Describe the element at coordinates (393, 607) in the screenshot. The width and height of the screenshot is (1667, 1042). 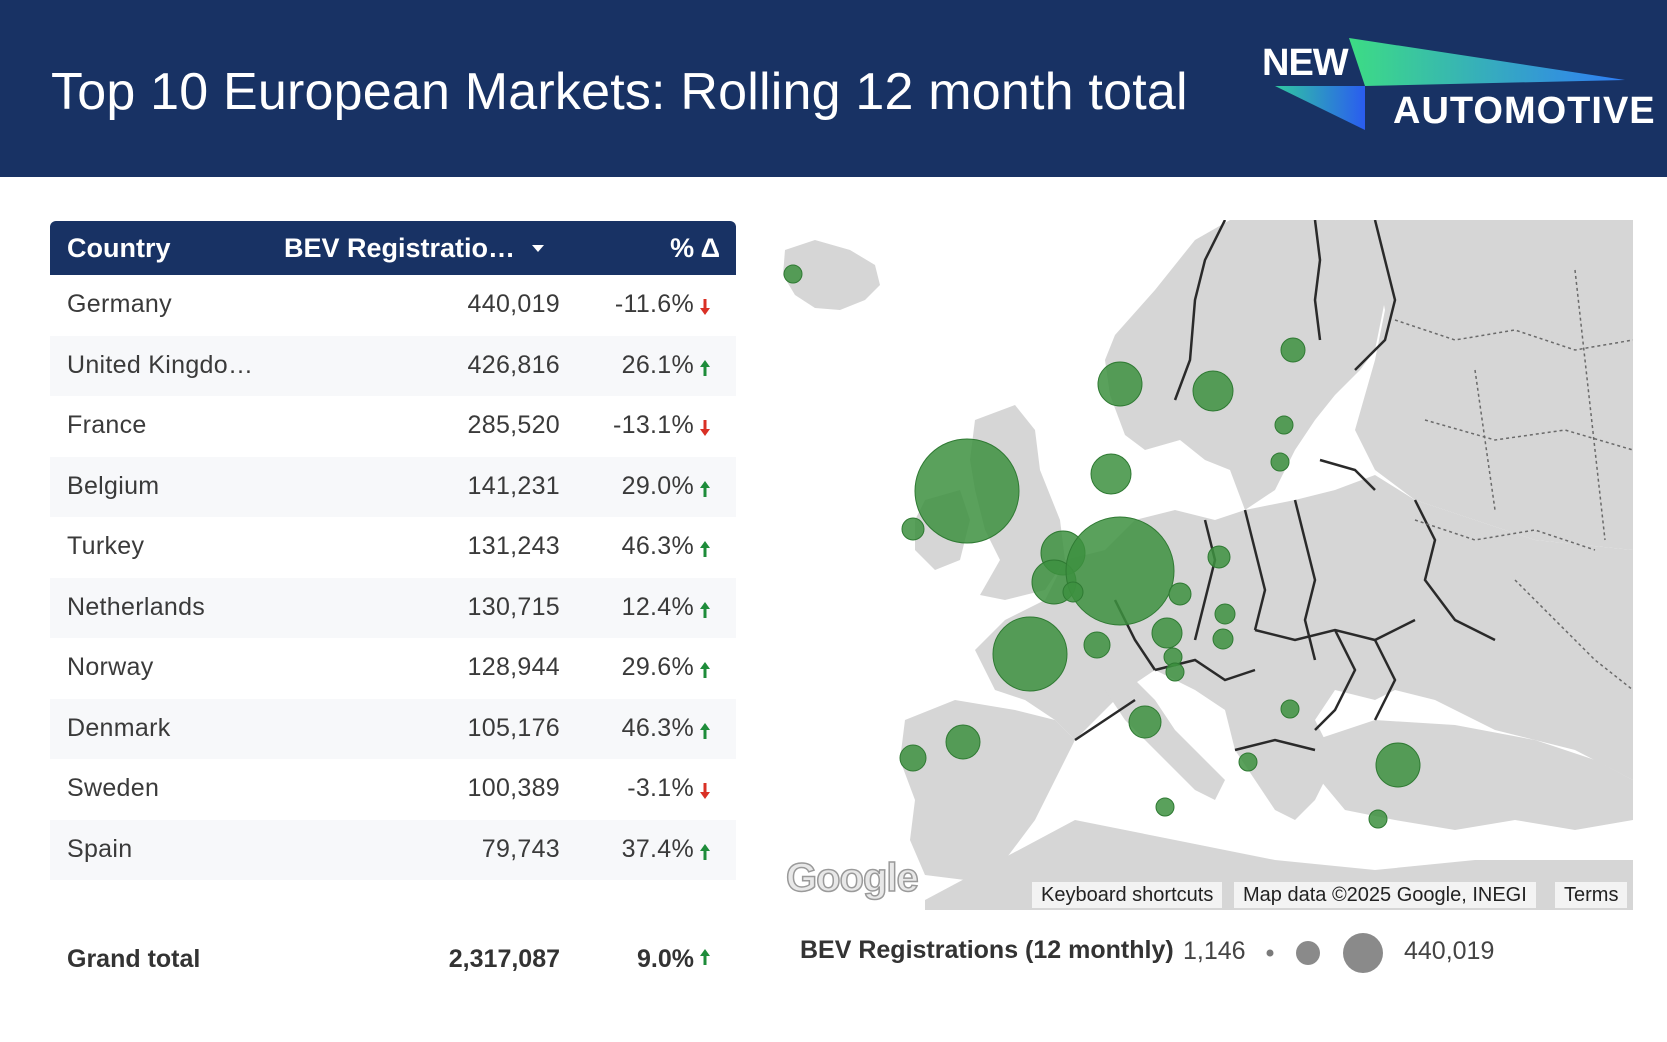
I see `table-row: Netherlands 130,715 12.4%` at that location.